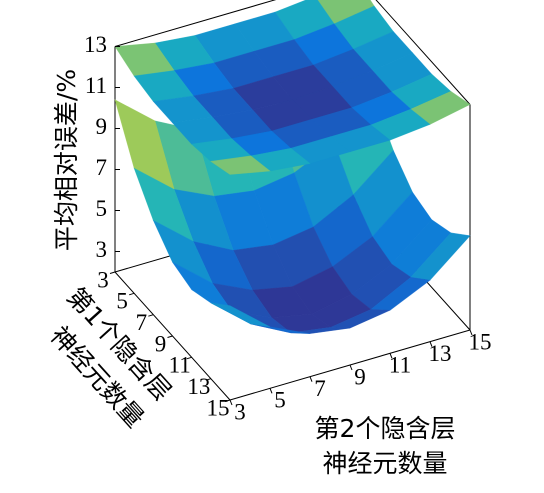 The height and width of the screenshot is (493, 544). What do you see at coordinates (122, 301) in the screenshot?
I see `x-tick-label: 5` at bounding box center [122, 301].